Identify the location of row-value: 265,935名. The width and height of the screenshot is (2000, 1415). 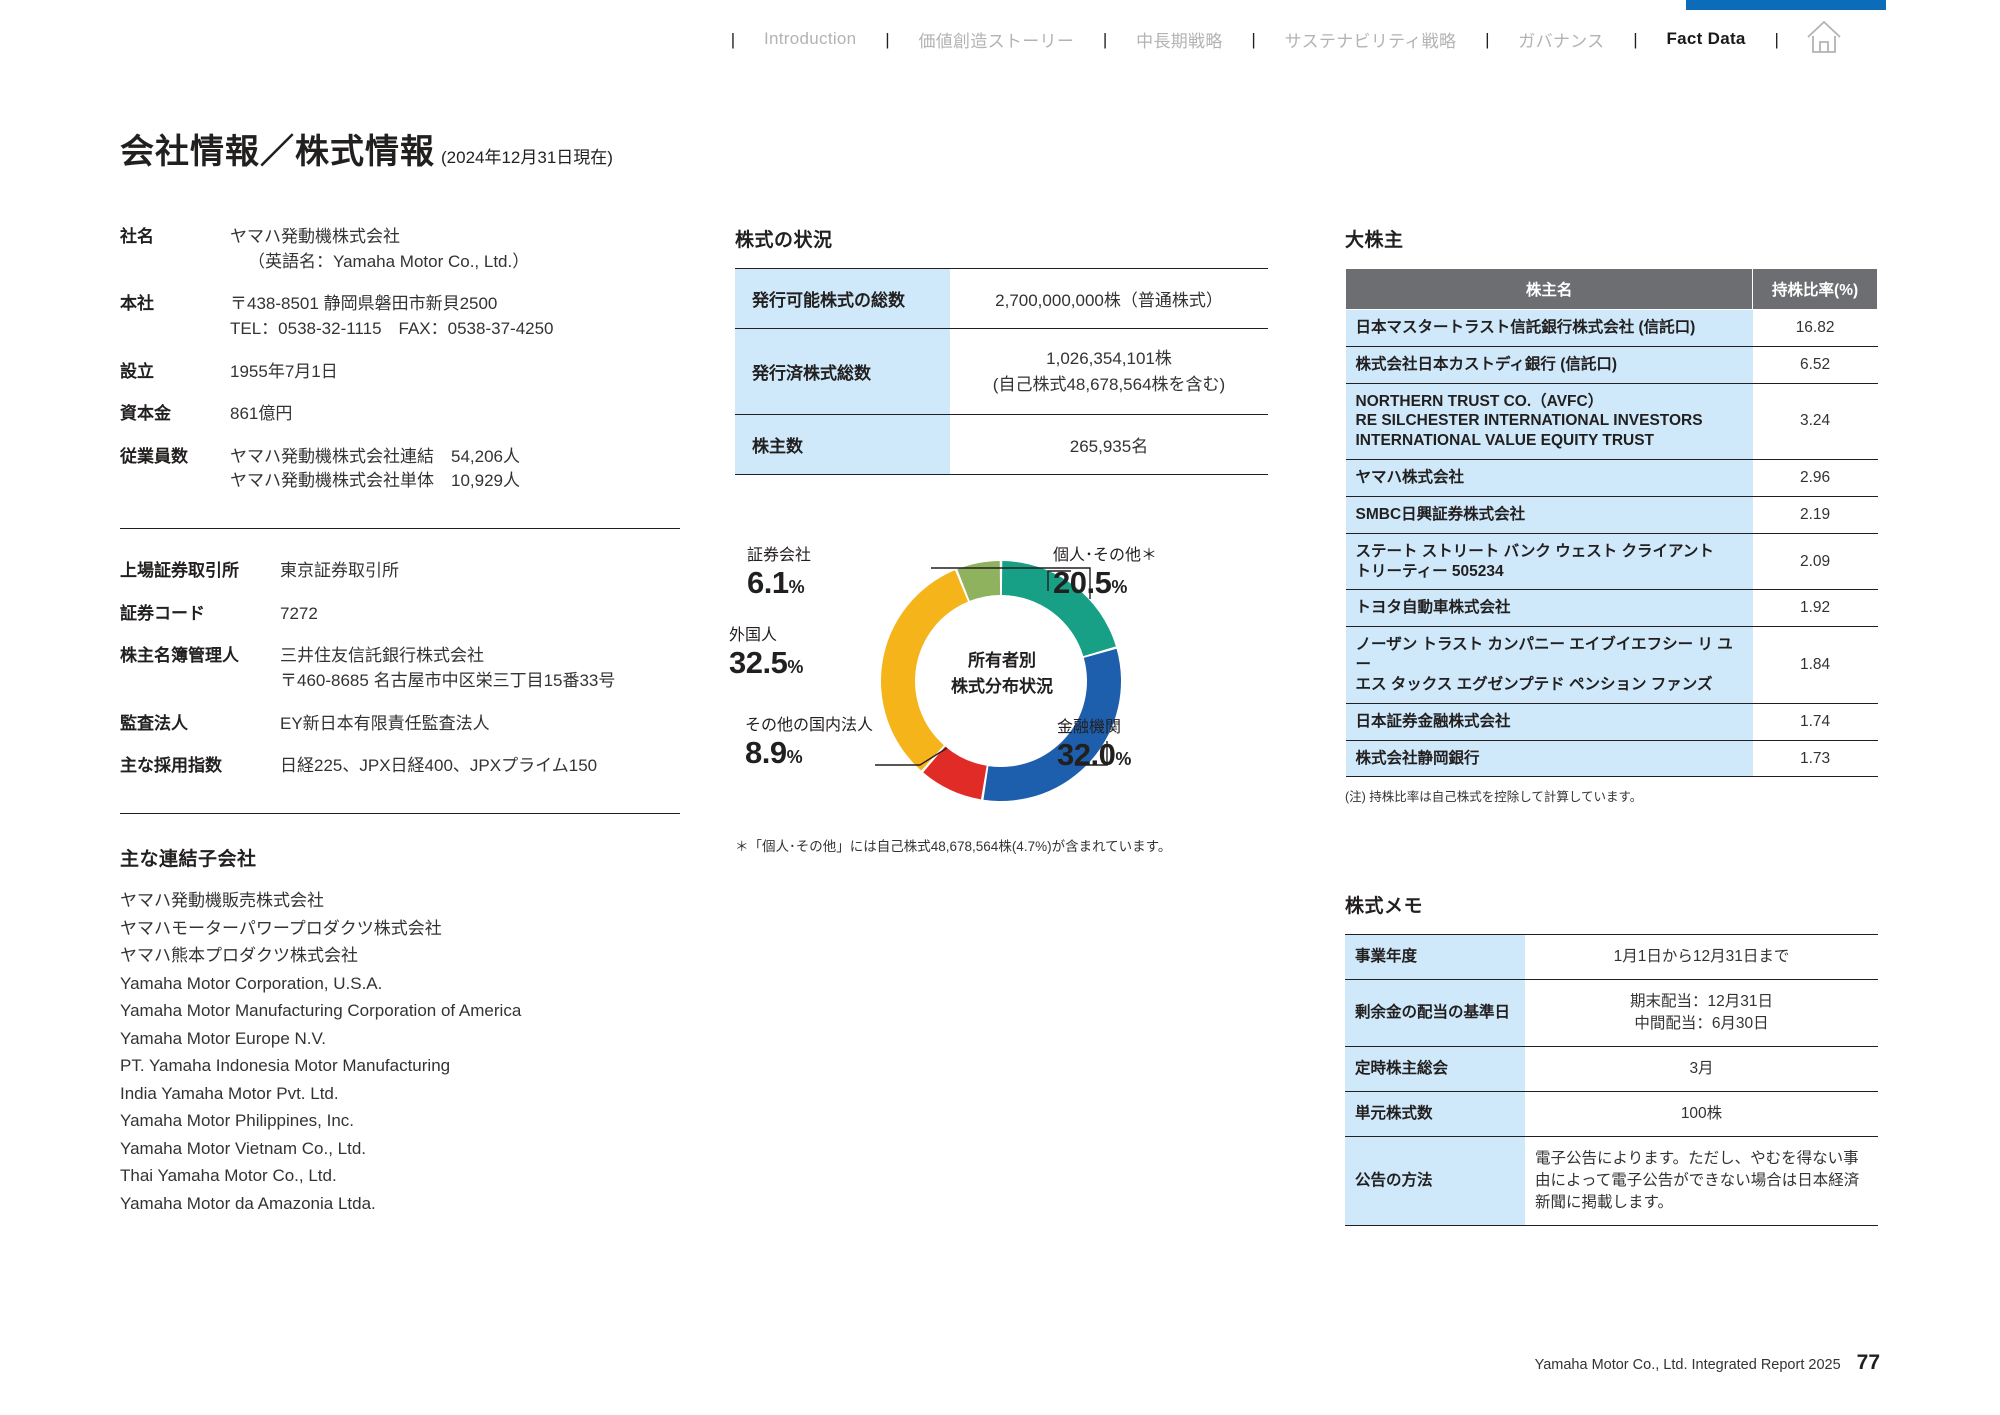
(1109, 444).